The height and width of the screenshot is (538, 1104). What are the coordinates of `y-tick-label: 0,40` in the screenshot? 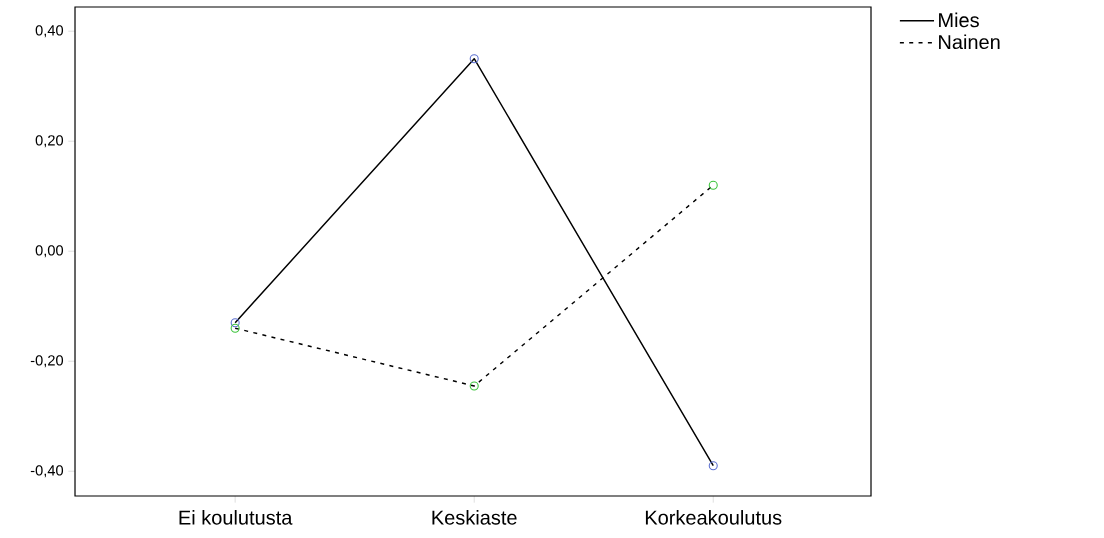 It's located at (49, 31).